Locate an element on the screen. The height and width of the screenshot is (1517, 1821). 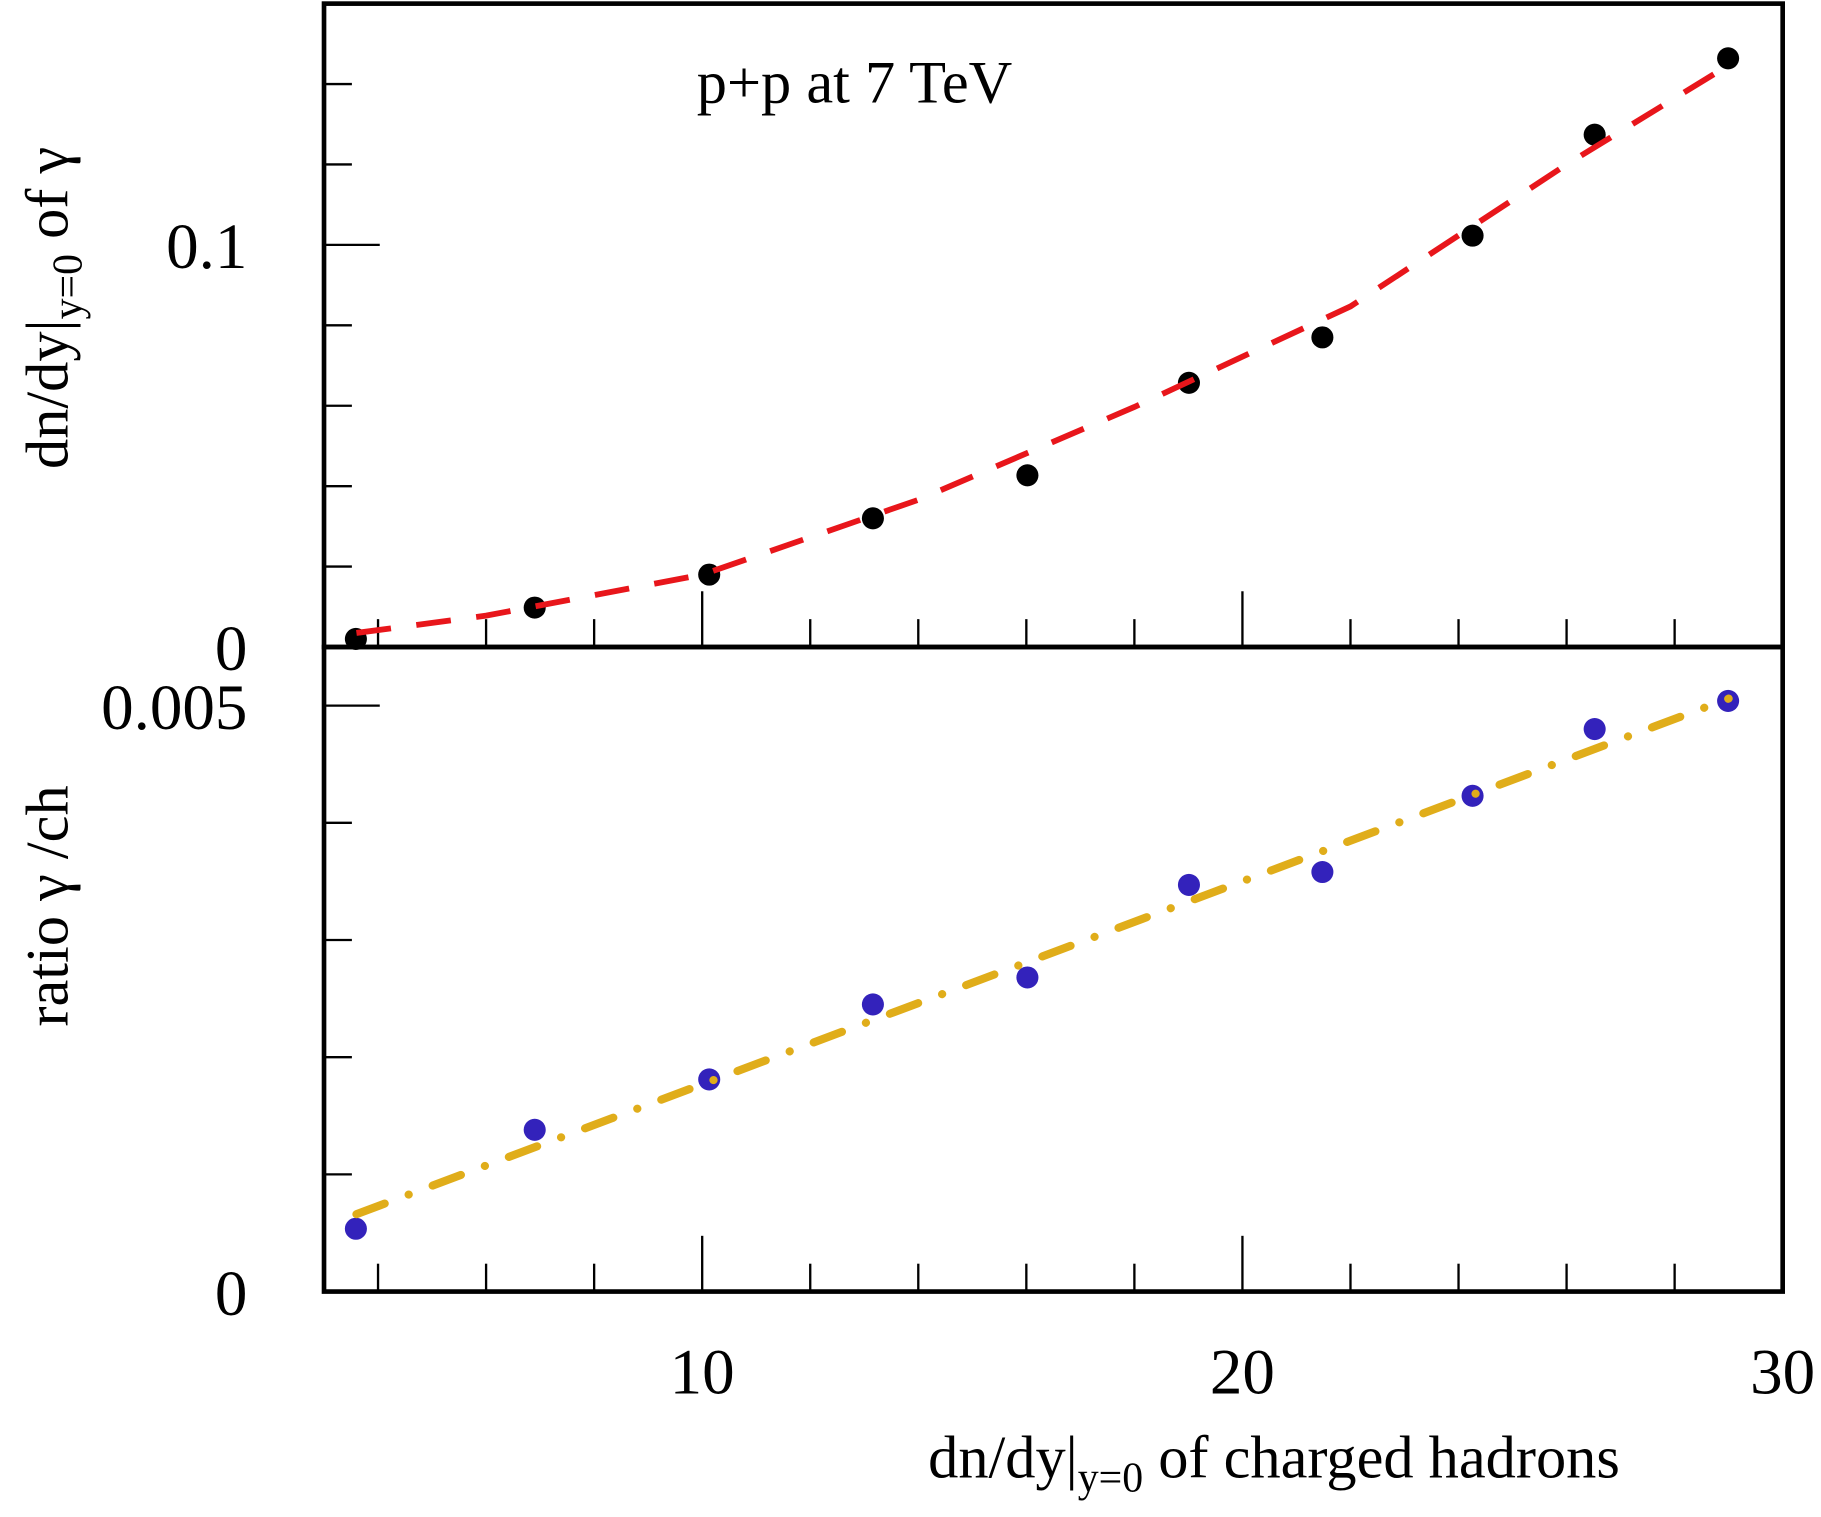
y-axis-label: ratio γ /ch is located at coordinates (47, 905).